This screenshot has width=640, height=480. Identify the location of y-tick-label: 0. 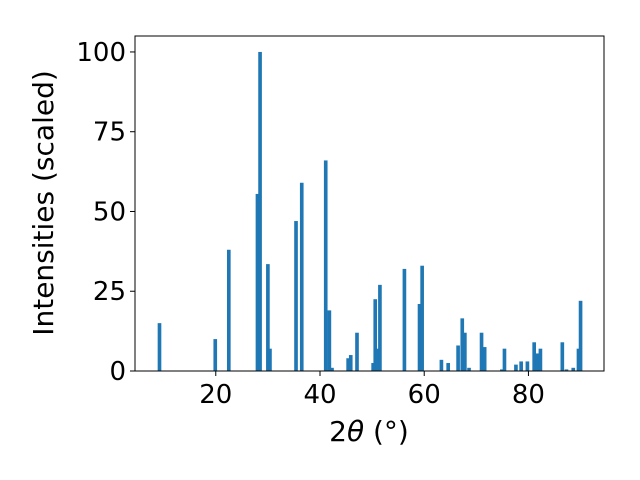
(117, 372).